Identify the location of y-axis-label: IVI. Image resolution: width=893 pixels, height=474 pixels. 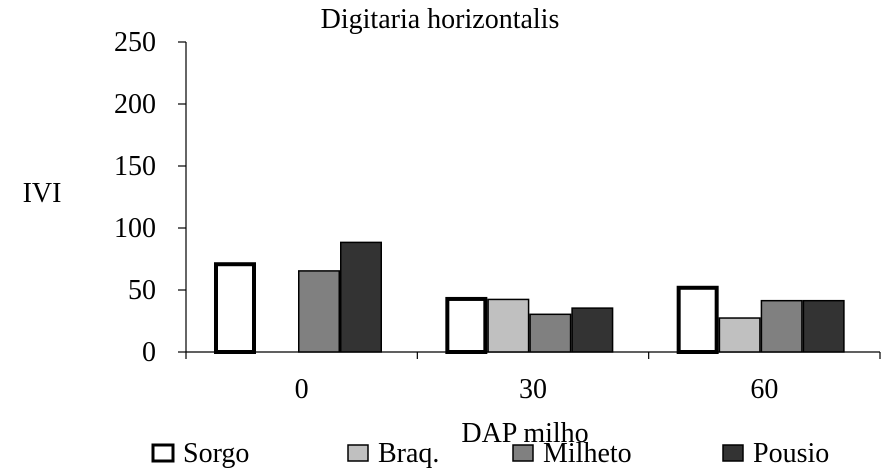
(42, 193).